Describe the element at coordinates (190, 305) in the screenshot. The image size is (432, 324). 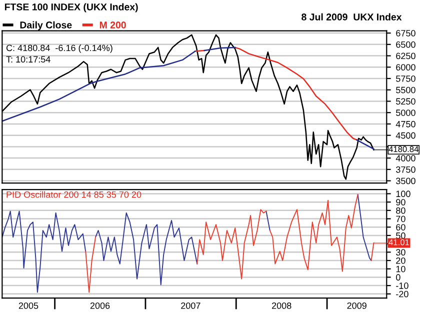
I see `x-tick-label: 2007` at that location.